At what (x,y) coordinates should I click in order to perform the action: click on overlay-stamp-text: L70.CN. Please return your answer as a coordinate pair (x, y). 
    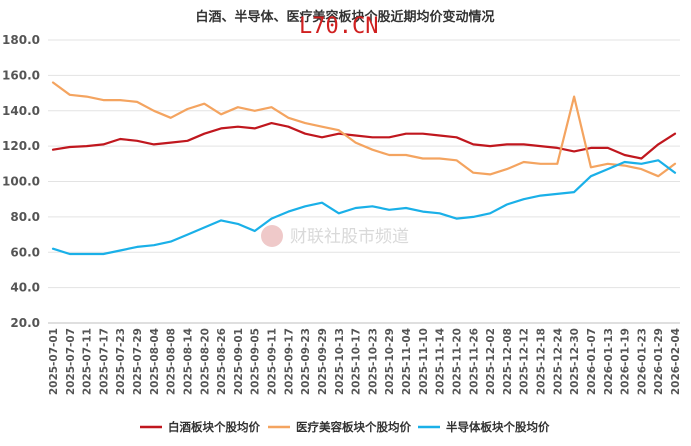
    Looking at the image, I should click on (338, 26).